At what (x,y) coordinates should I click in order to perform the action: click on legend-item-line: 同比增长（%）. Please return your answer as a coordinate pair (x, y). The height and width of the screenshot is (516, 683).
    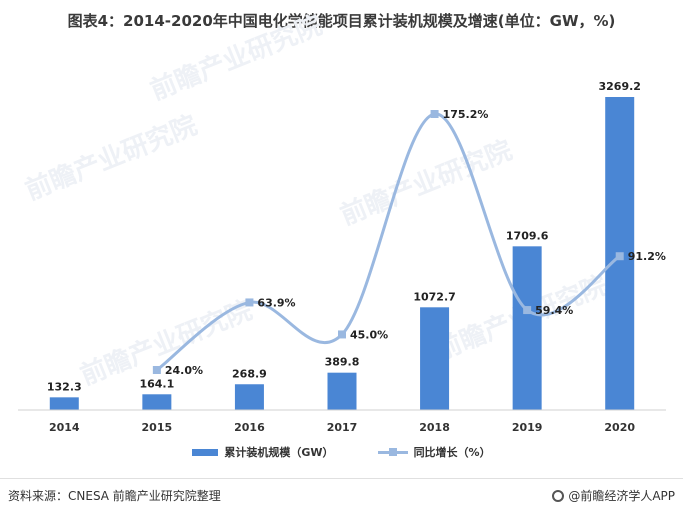
    Looking at the image, I should click on (434, 452).